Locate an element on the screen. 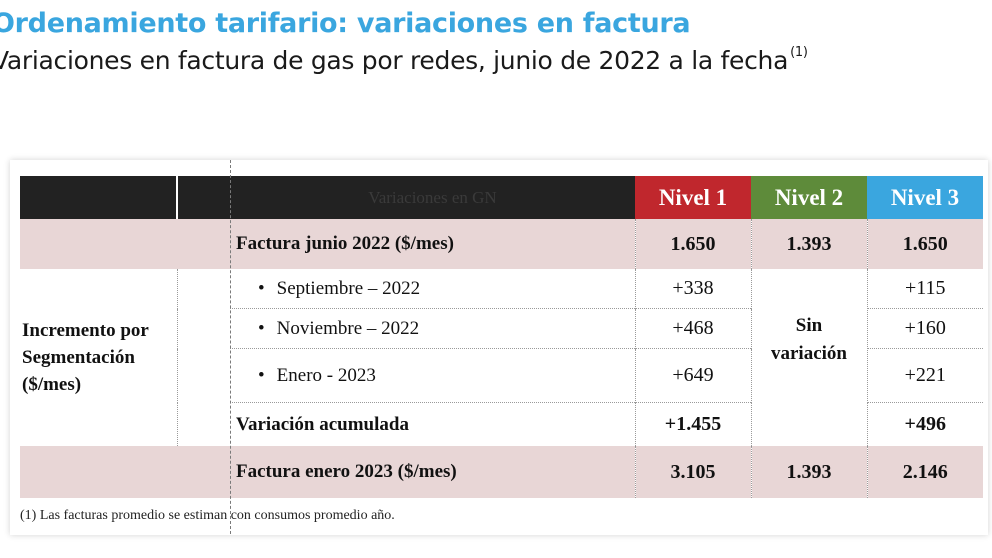 This screenshot has width=992, height=558. row-noviembre: • Noviembre – 2022 +468 +160 is located at coordinates (501, 328).